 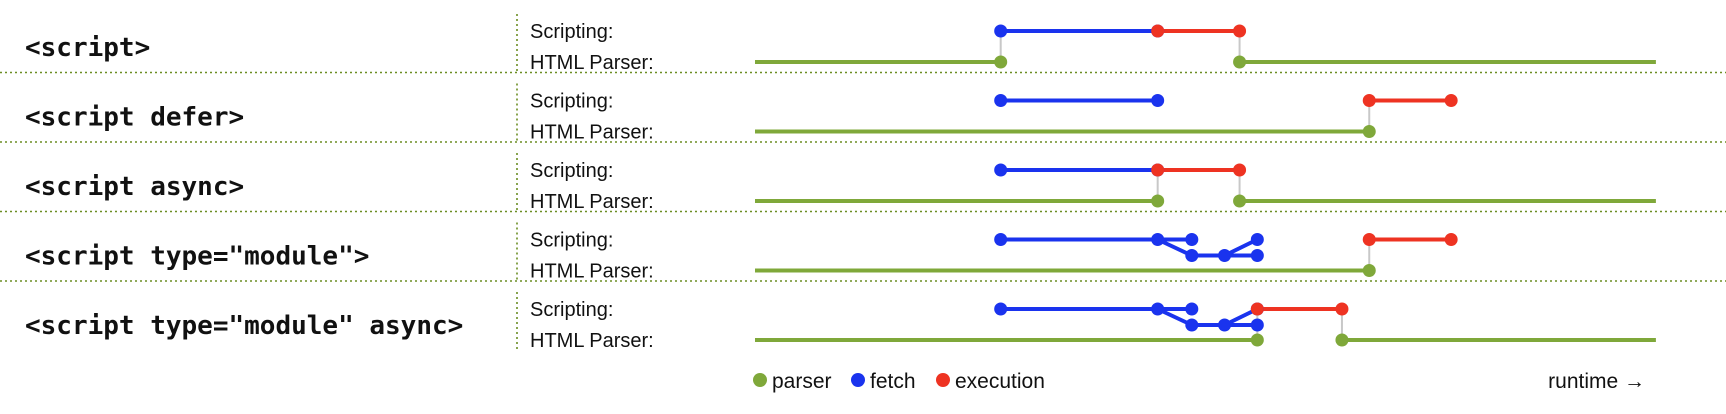 What do you see at coordinates (1000, 381) in the screenshot?
I see `legend-execution-label: execution` at bounding box center [1000, 381].